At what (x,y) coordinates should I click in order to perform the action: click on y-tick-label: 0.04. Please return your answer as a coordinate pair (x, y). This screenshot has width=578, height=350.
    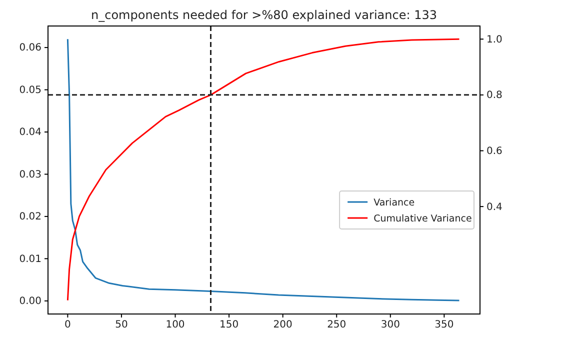
    Looking at the image, I should click on (30, 132).